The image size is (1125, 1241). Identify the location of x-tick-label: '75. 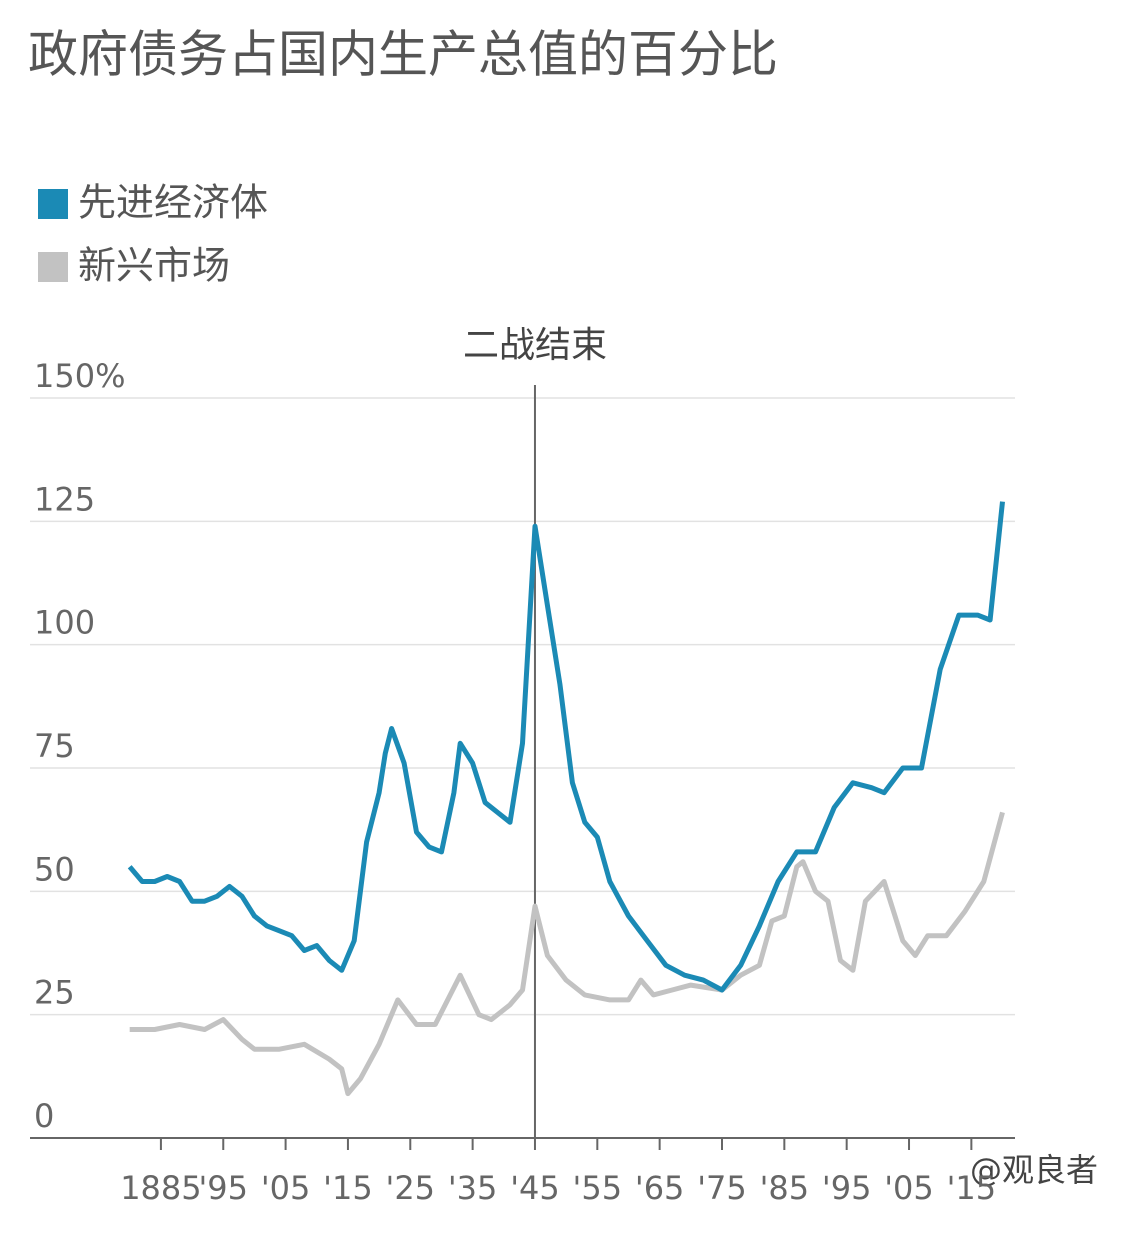
(722, 1188).